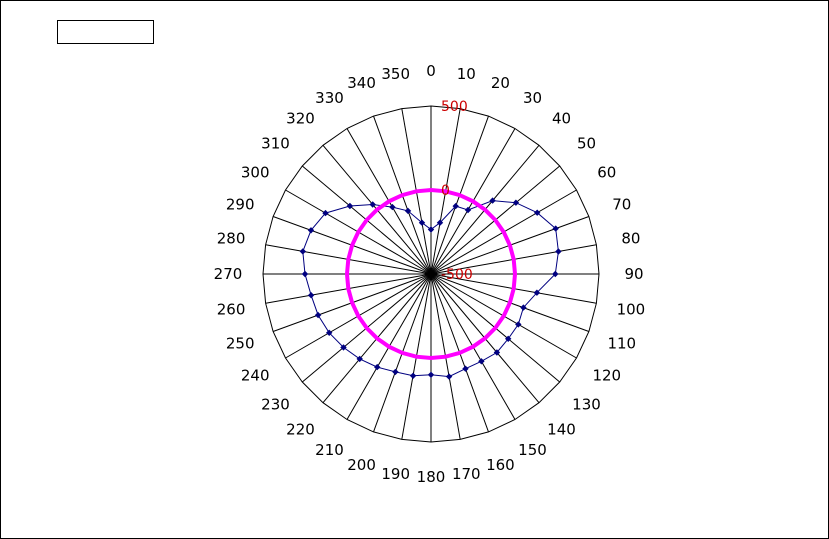 The height and width of the screenshot is (539, 829). Describe the element at coordinates (454, 107) in the screenshot. I see `radial-tick-label: 500` at that location.